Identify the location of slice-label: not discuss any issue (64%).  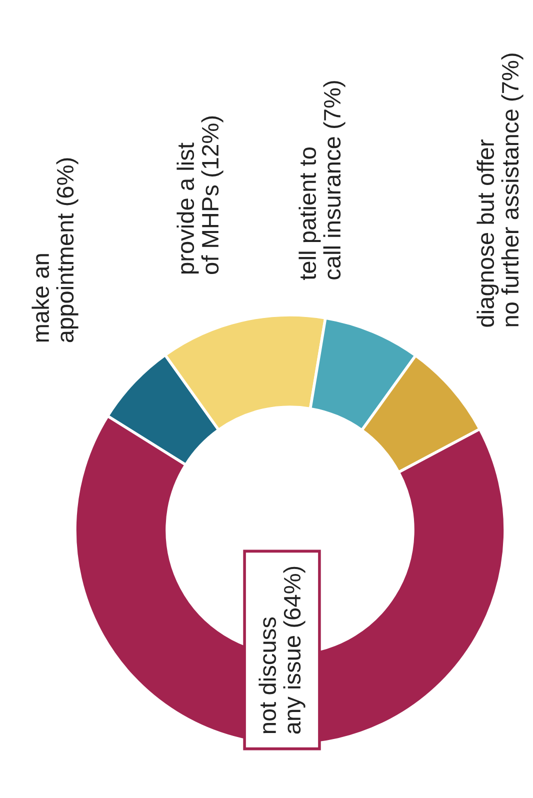
(282, 650).